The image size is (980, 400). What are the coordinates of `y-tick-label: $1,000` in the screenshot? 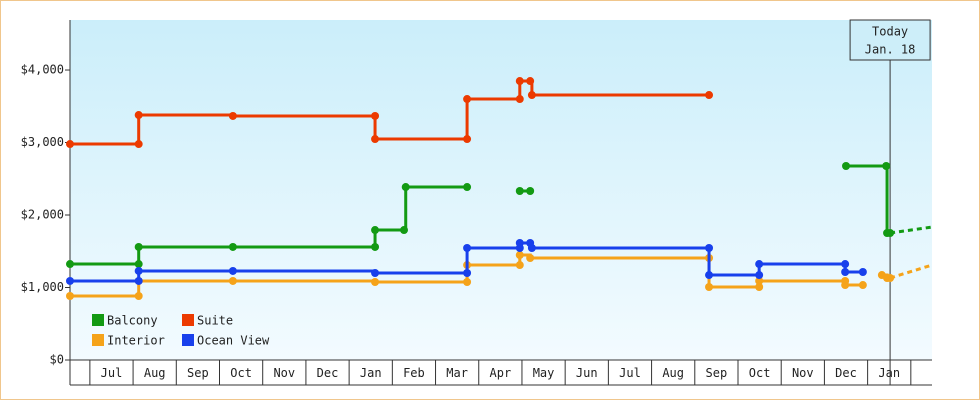 It's located at (42, 287).